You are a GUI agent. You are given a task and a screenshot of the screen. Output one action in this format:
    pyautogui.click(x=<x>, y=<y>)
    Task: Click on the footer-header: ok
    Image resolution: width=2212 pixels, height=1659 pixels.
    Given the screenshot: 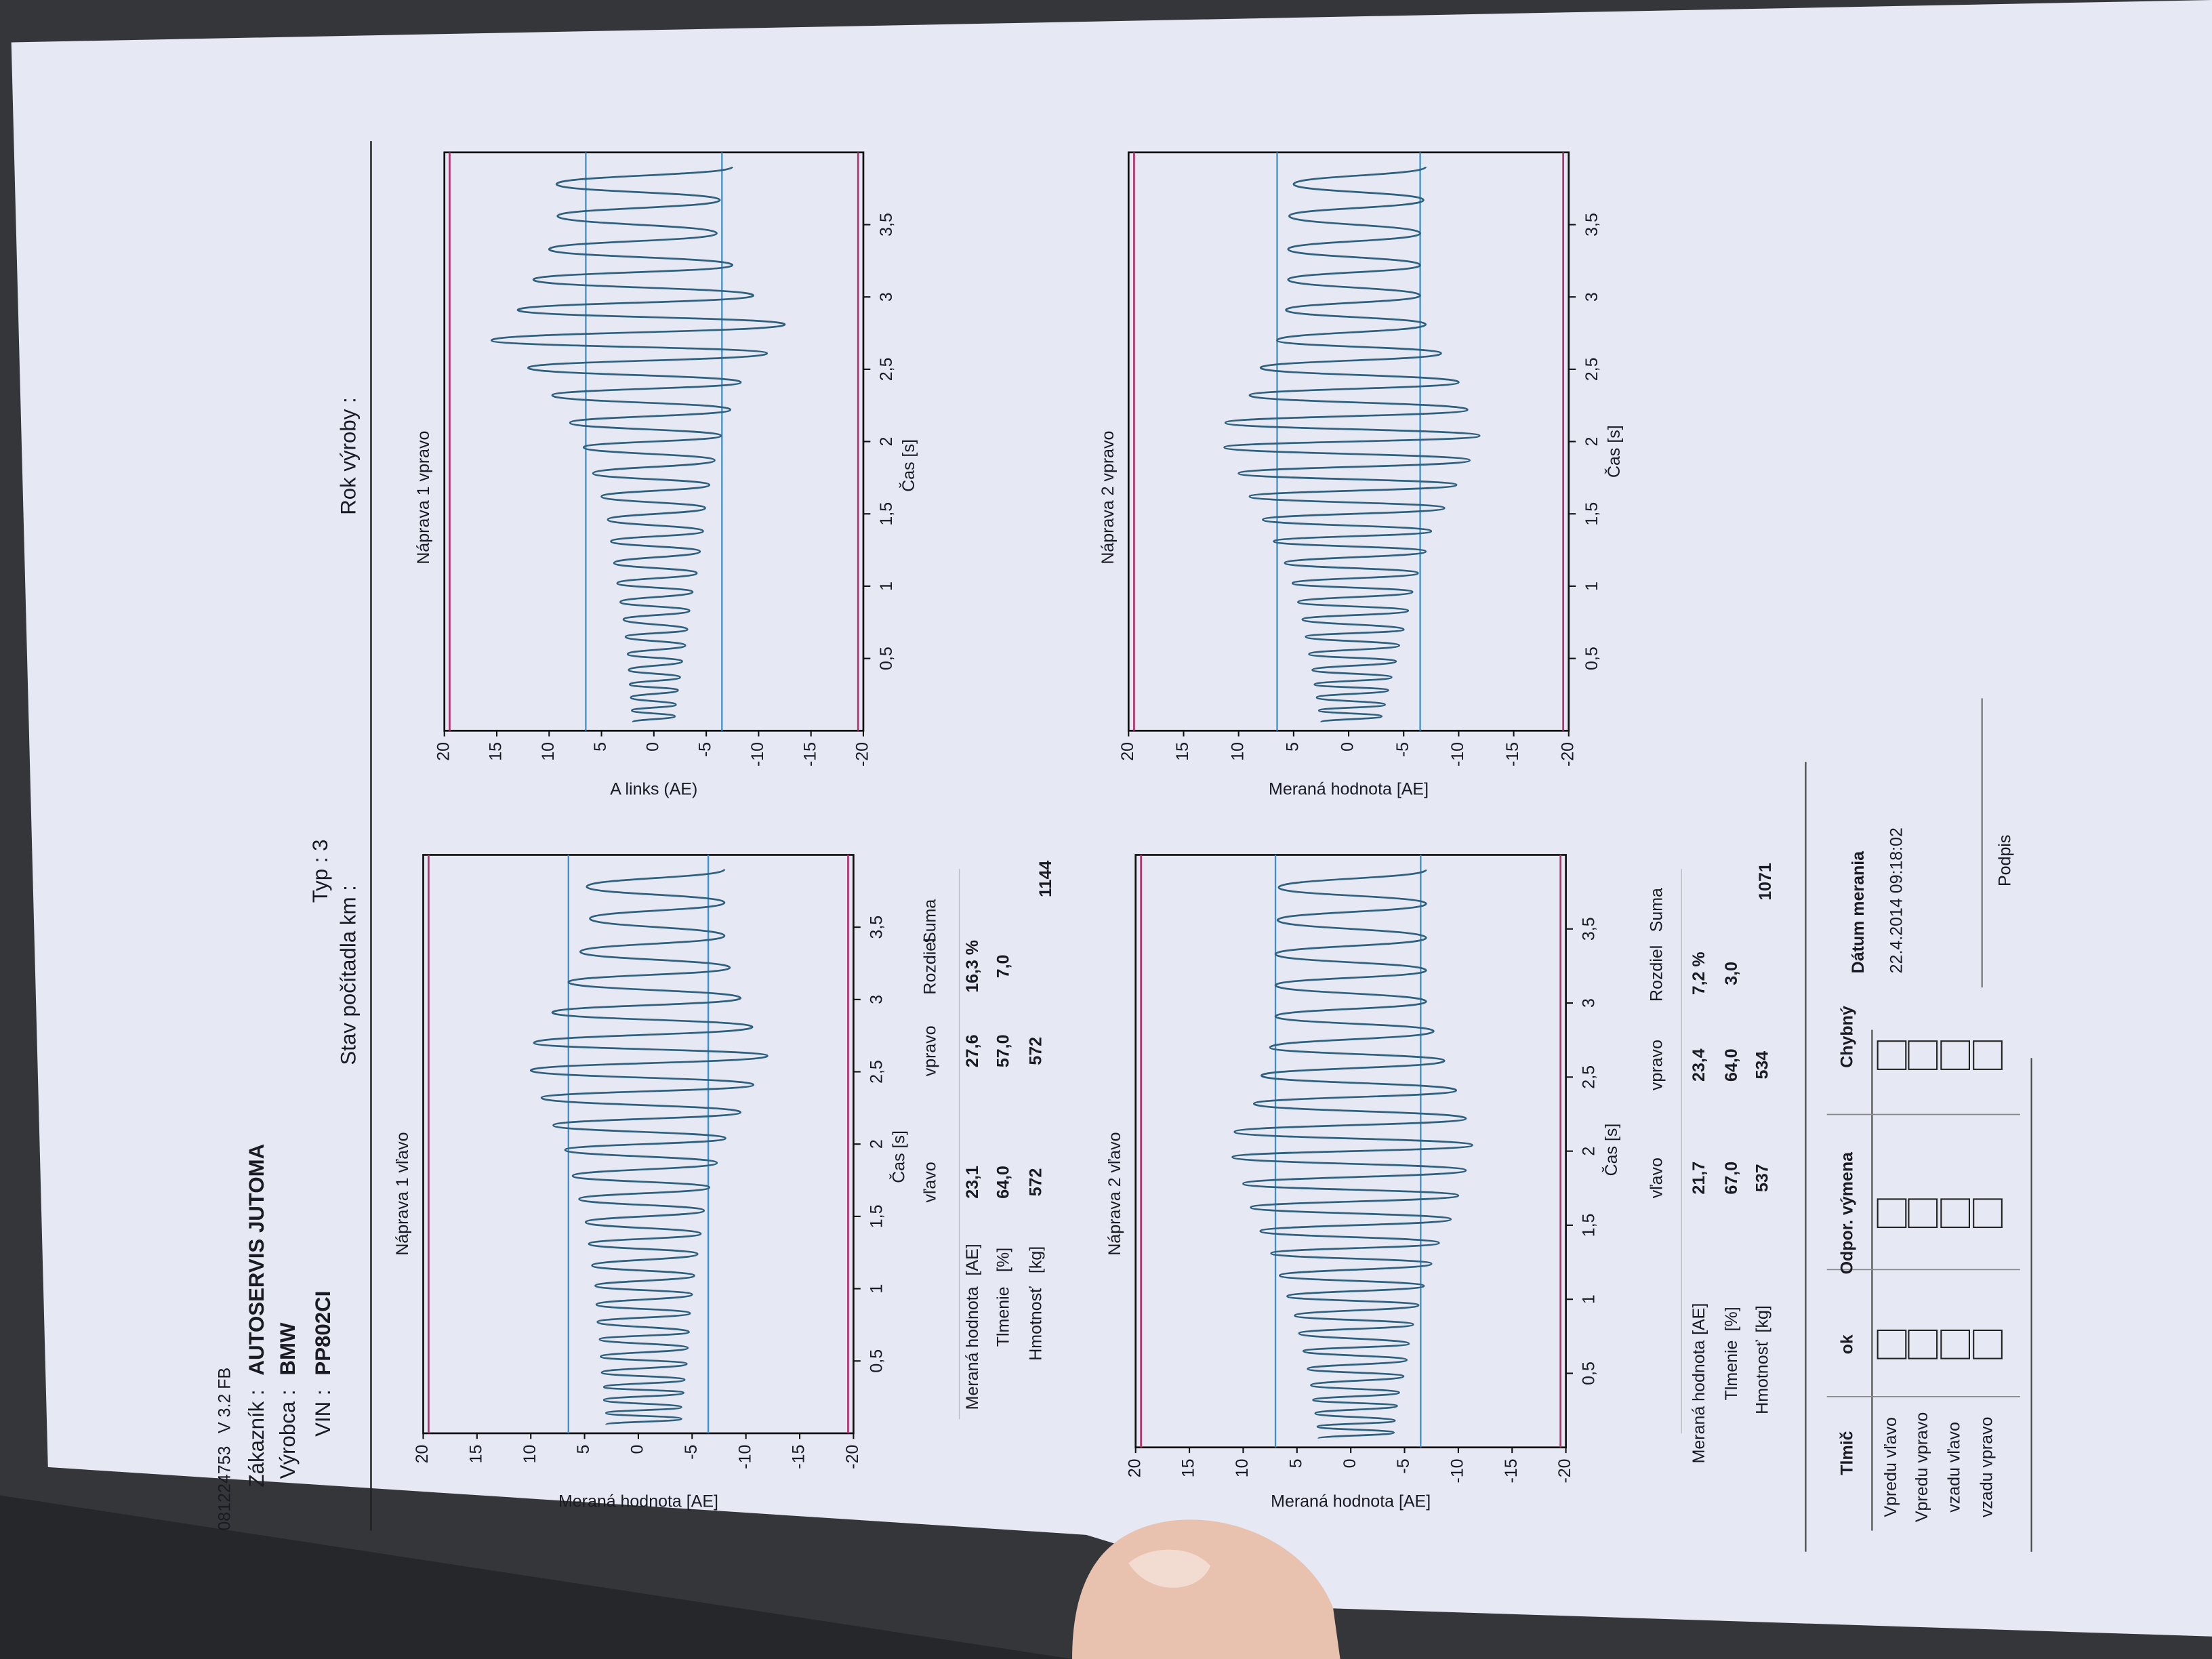 What is the action you would take?
    pyautogui.click(x=1848, y=1344)
    